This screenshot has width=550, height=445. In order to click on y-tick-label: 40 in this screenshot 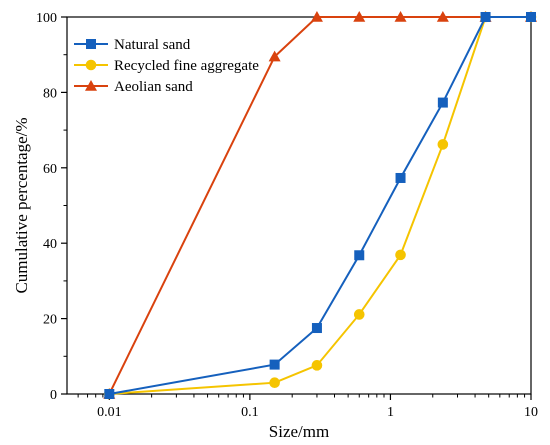, I will do `click(50, 244)`.